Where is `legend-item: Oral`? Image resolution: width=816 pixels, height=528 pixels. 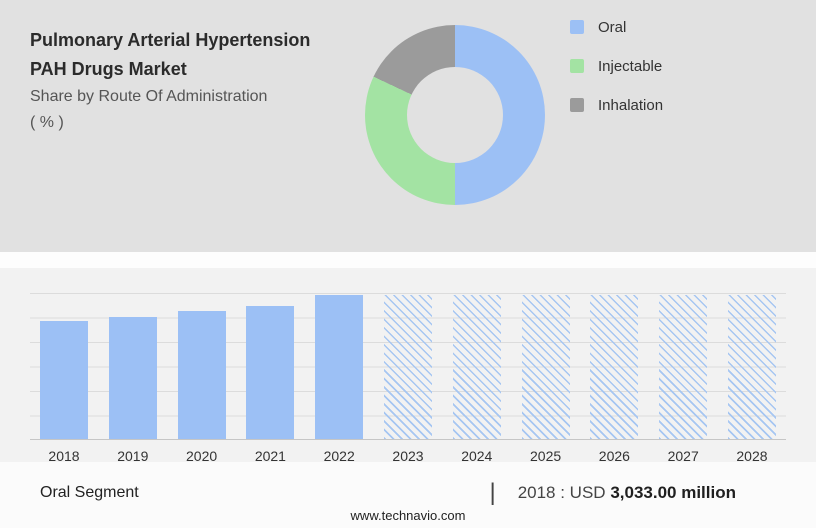
legend-item: Oral is located at coordinates (616, 27).